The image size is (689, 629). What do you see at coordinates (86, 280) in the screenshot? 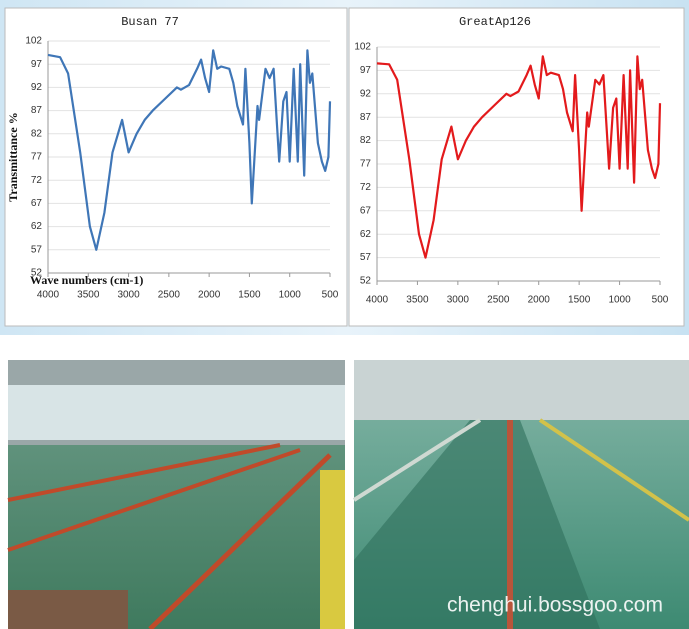
I see `x-axis-label: Wave numbers (cm-1)` at bounding box center [86, 280].